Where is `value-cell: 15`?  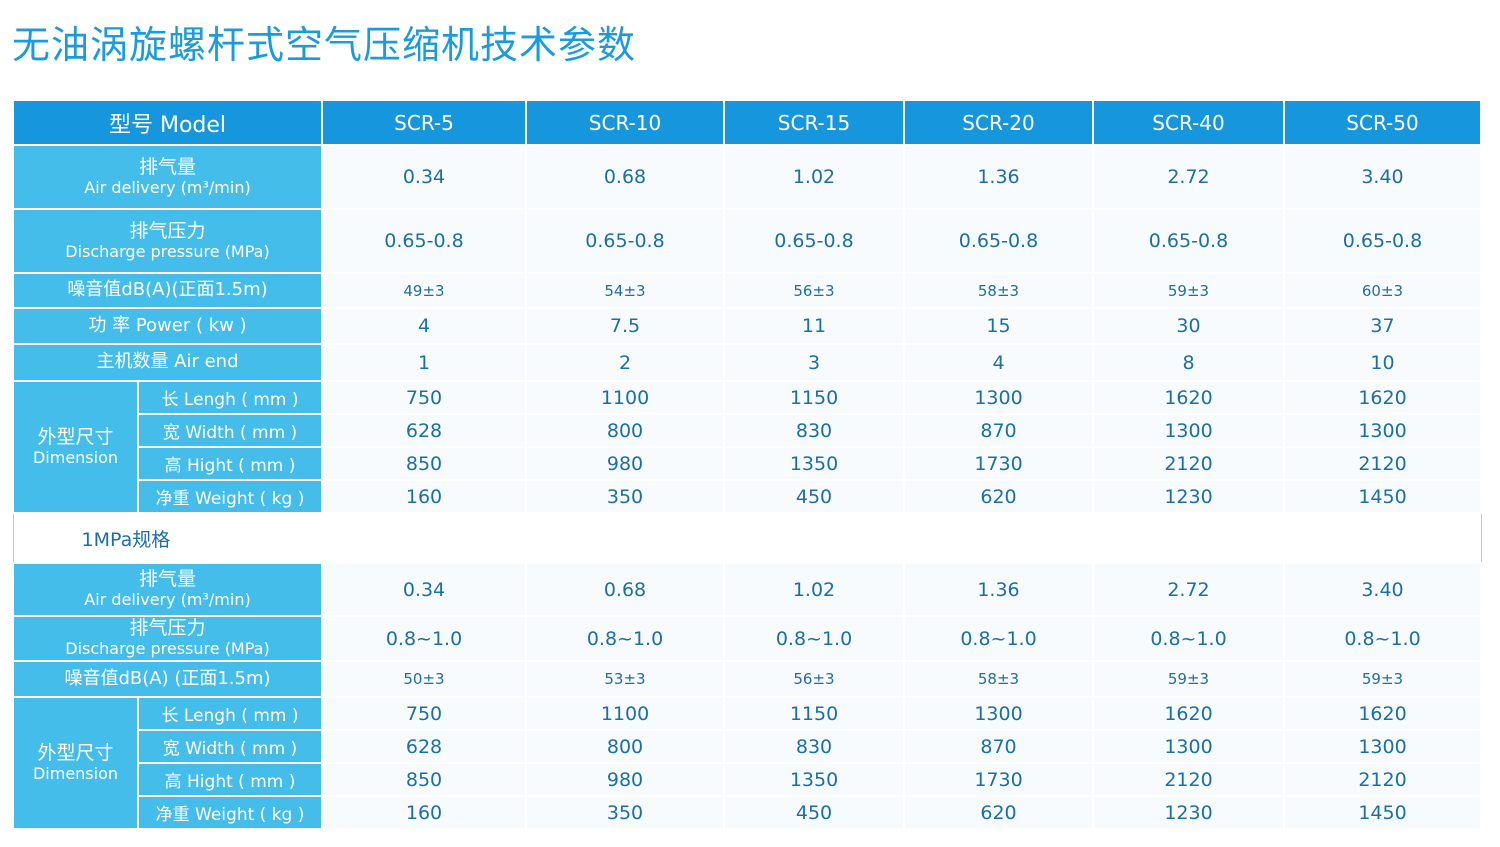 value-cell: 15 is located at coordinates (998, 326).